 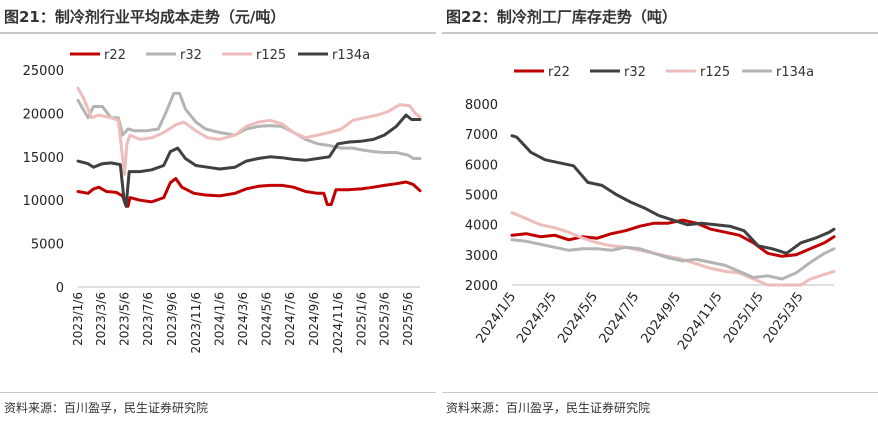 I want to click on x-tick-label: 2023/1/6, so click(x=78, y=319).